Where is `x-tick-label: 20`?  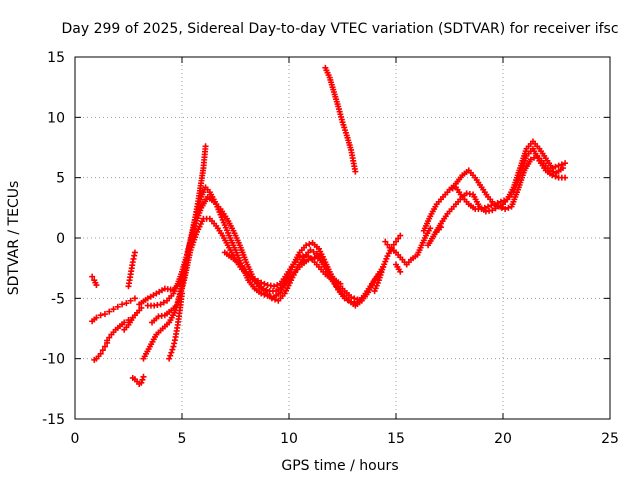
x-tick-label: 20 is located at coordinates (503, 439).